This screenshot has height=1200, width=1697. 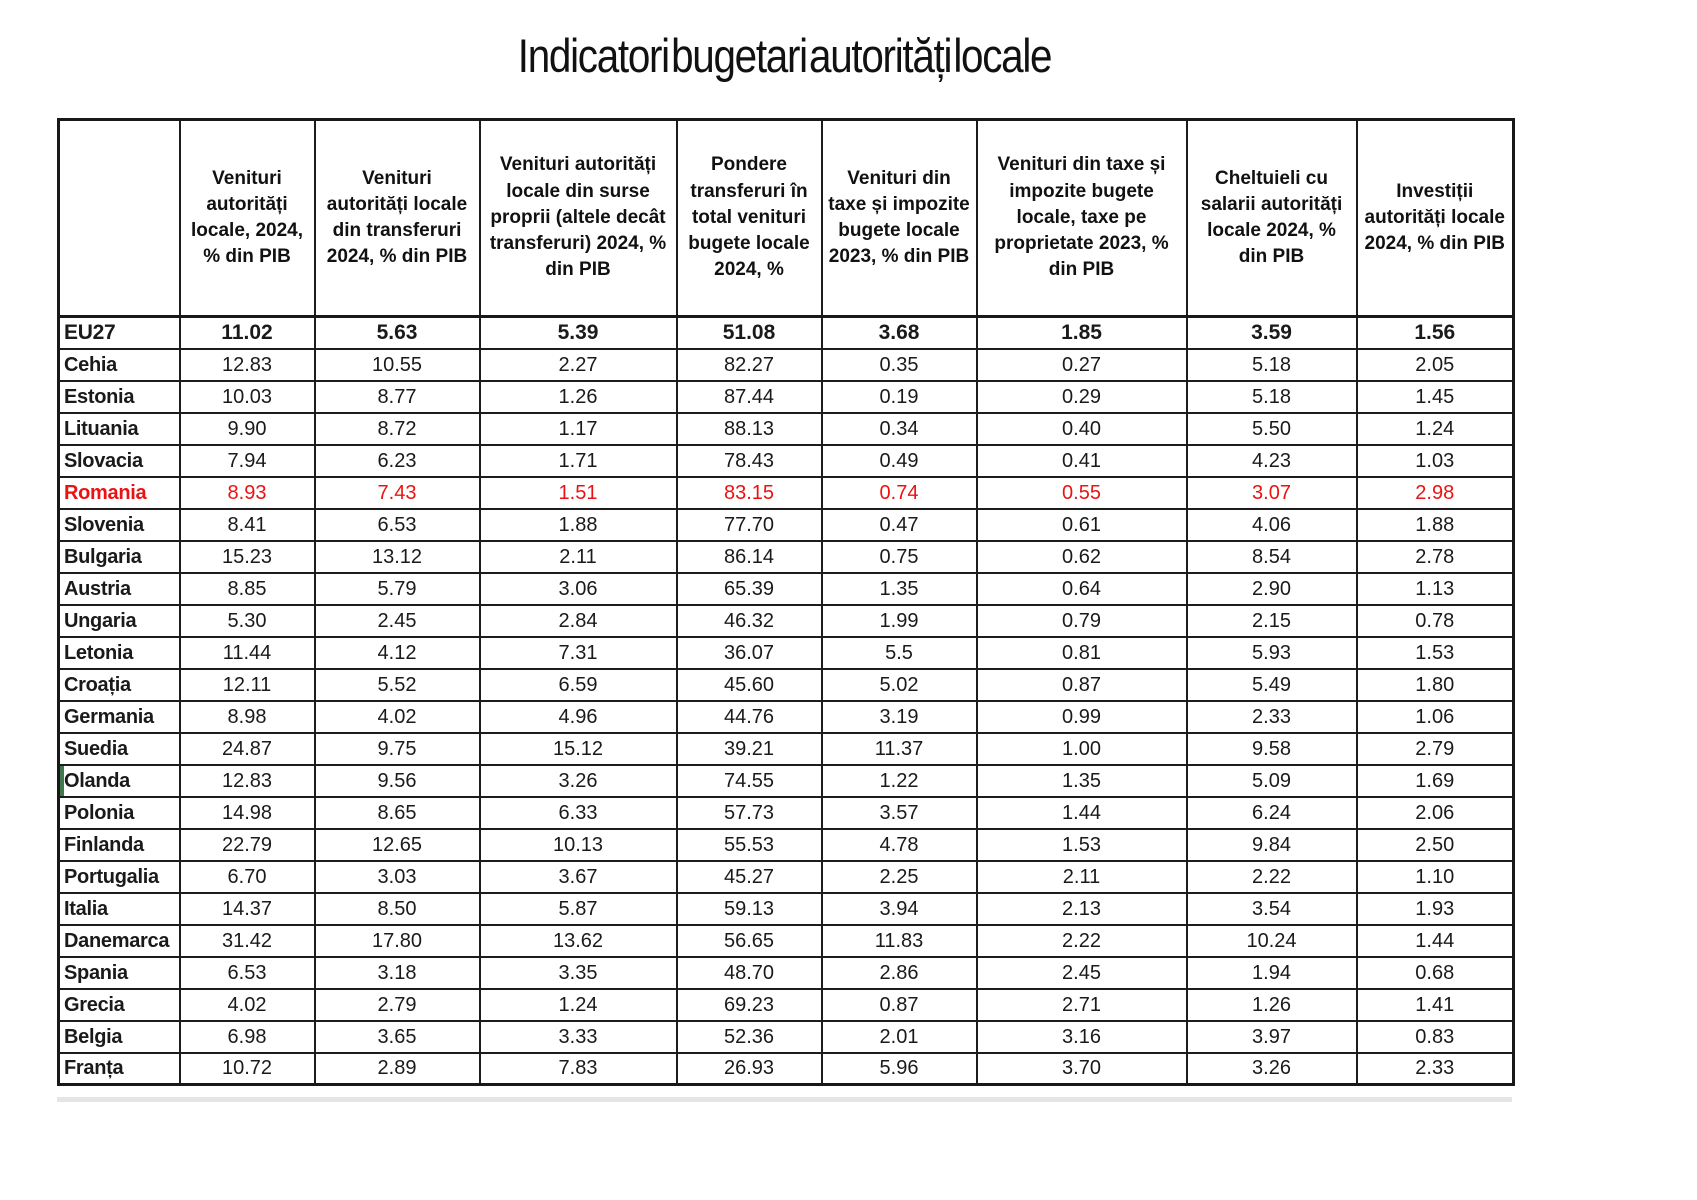 What do you see at coordinates (1435, 684) in the screenshot?
I see `value-cell: 1.80` at bounding box center [1435, 684].